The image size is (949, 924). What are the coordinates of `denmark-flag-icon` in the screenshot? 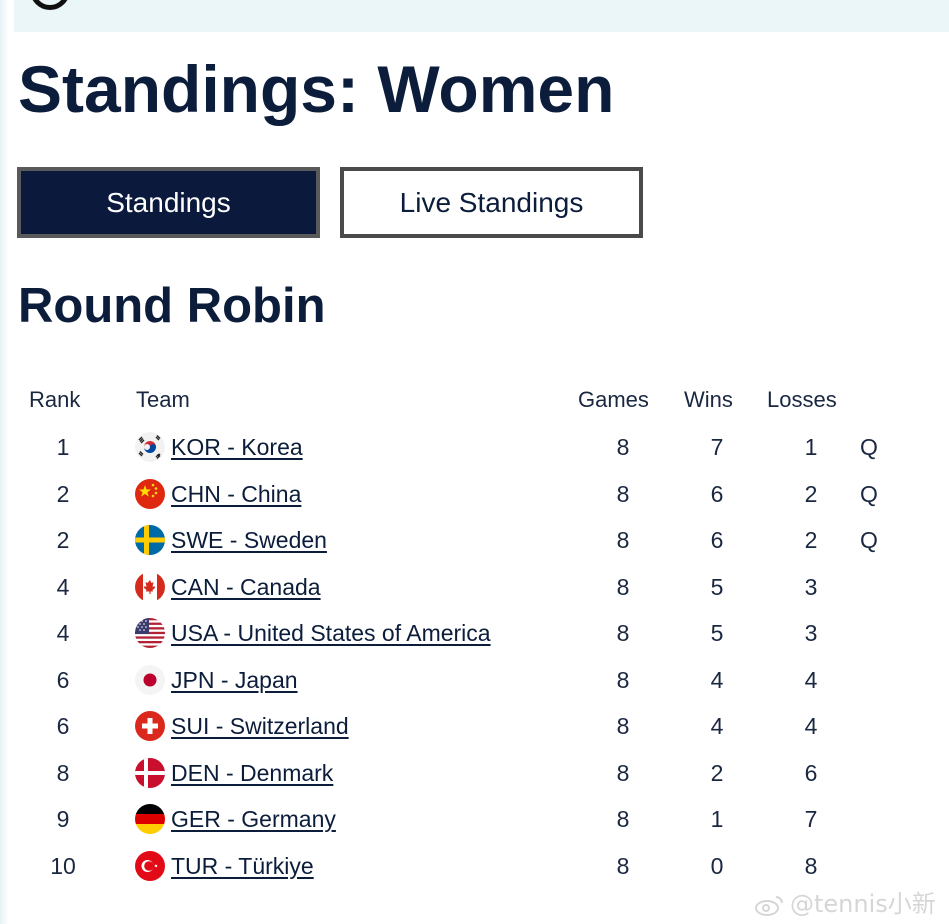 It's located at (150, 772).